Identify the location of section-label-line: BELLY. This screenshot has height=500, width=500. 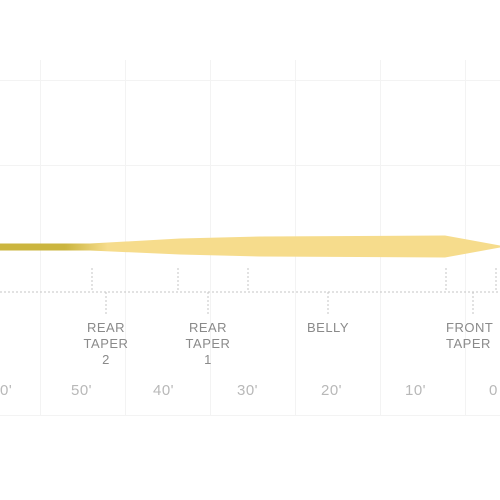
(327, 327).